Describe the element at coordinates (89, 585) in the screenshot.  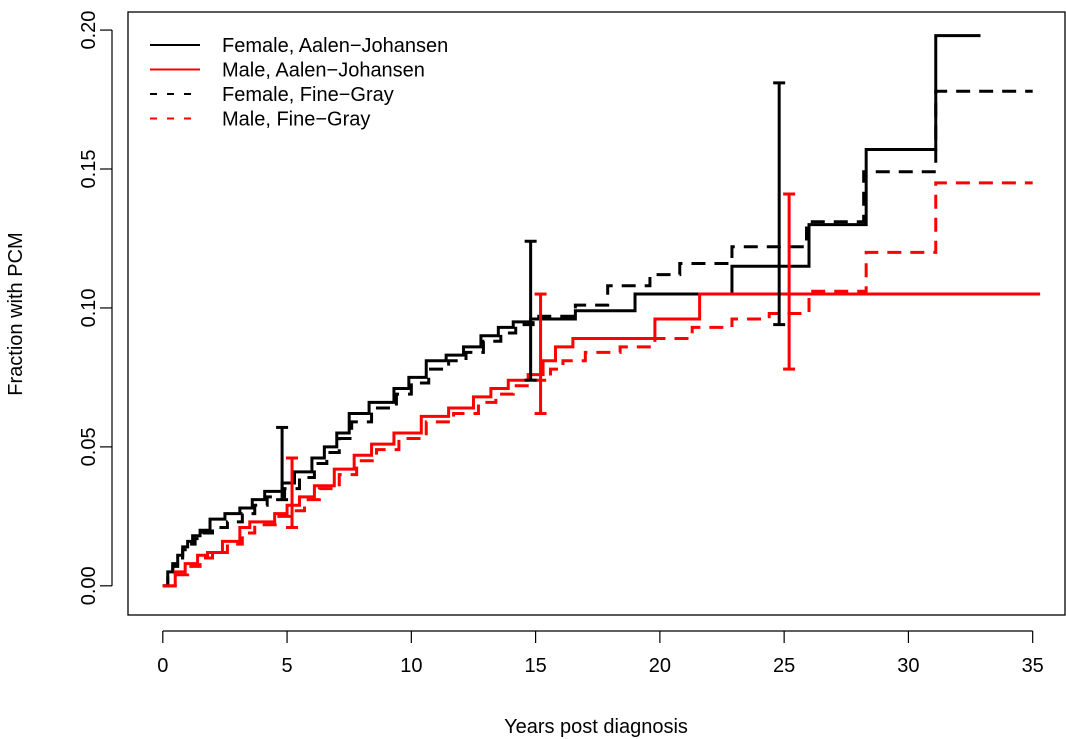
I see `y-tick-label: 0.00` at that location.